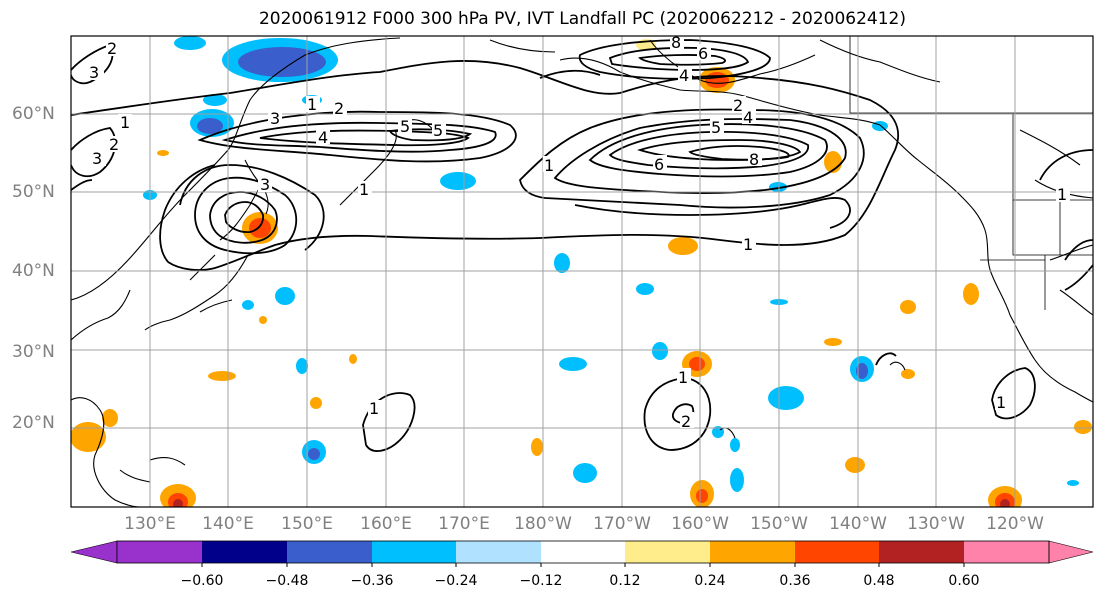 The image size is (1105, 601). I want to click on lon-label-130e: 130°E, so click(150, 524).